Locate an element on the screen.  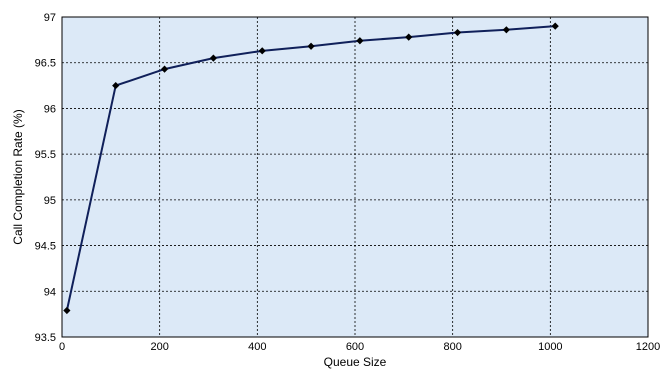
x-tick-label: 1000 is located at coordinates (550, 347).